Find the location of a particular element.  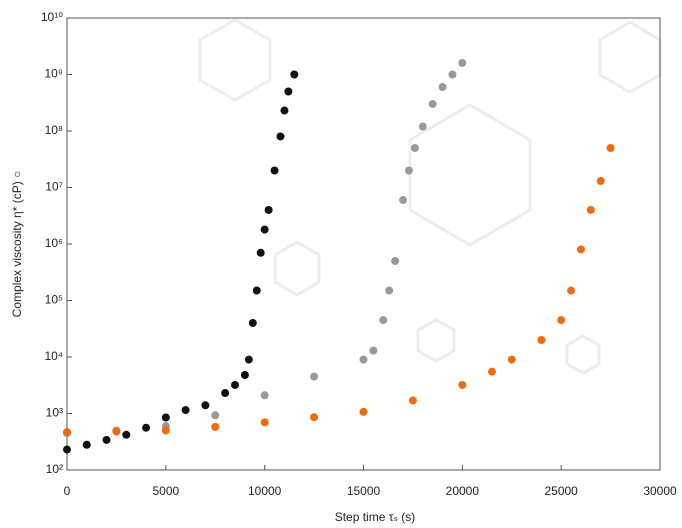

x-tick-label: 25000 is located at coordinates (561, 491).